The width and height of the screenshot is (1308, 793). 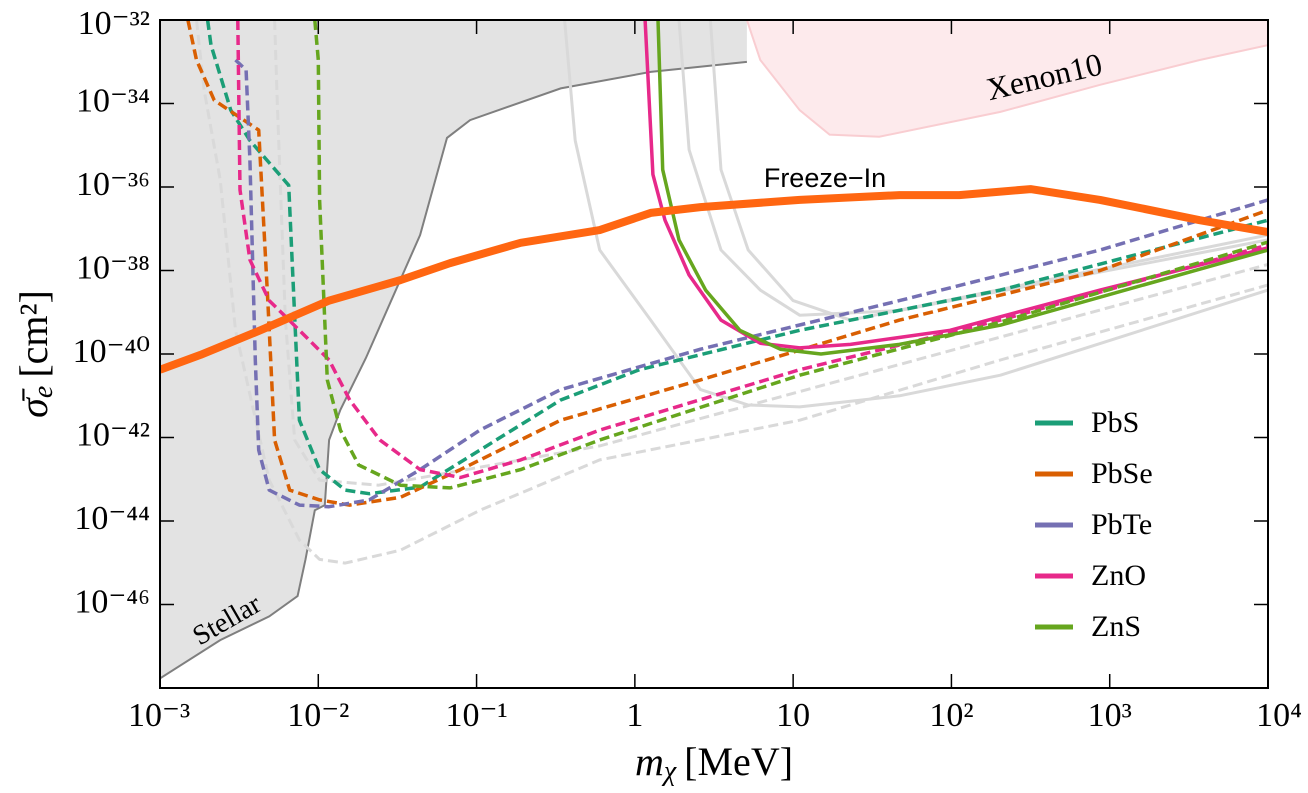 What do you see at coordinates (1279, 715) in the screenshot?
I see `x-tick-label: 10⁴` at bounding box center [1279, 715].